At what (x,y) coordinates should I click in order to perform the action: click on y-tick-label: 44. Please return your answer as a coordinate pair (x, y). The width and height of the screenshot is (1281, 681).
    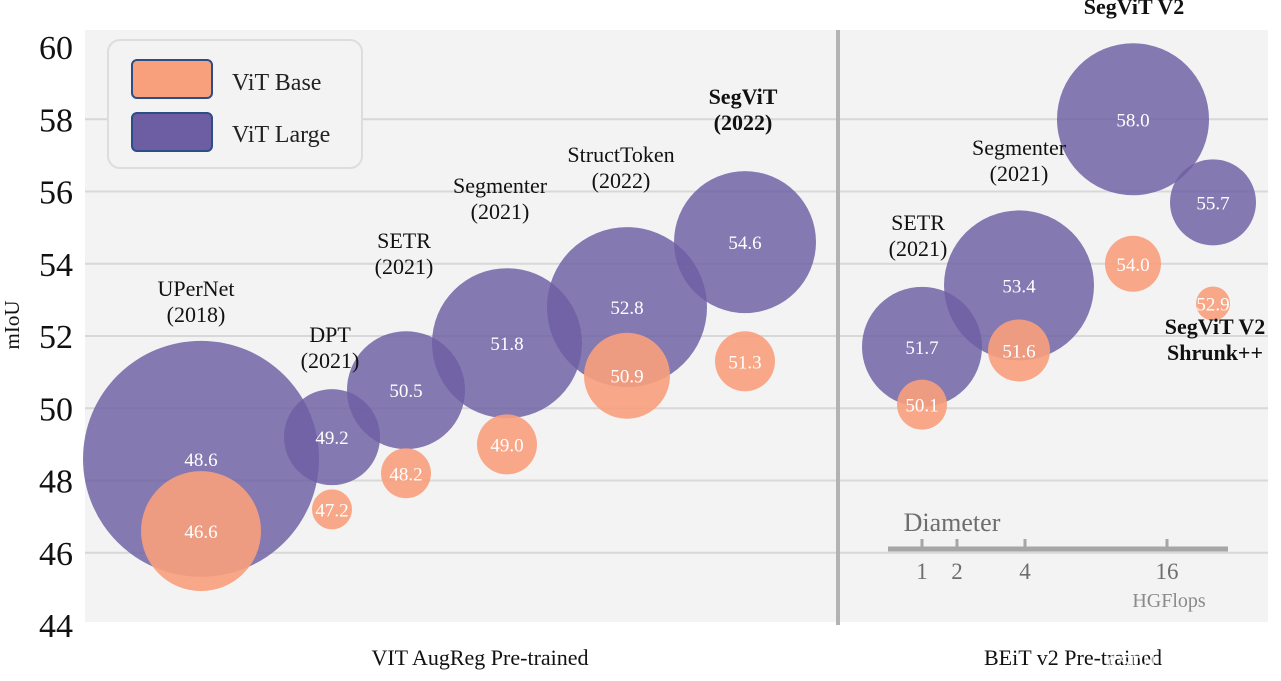
    Looking at the image, I should click on (56, 626).